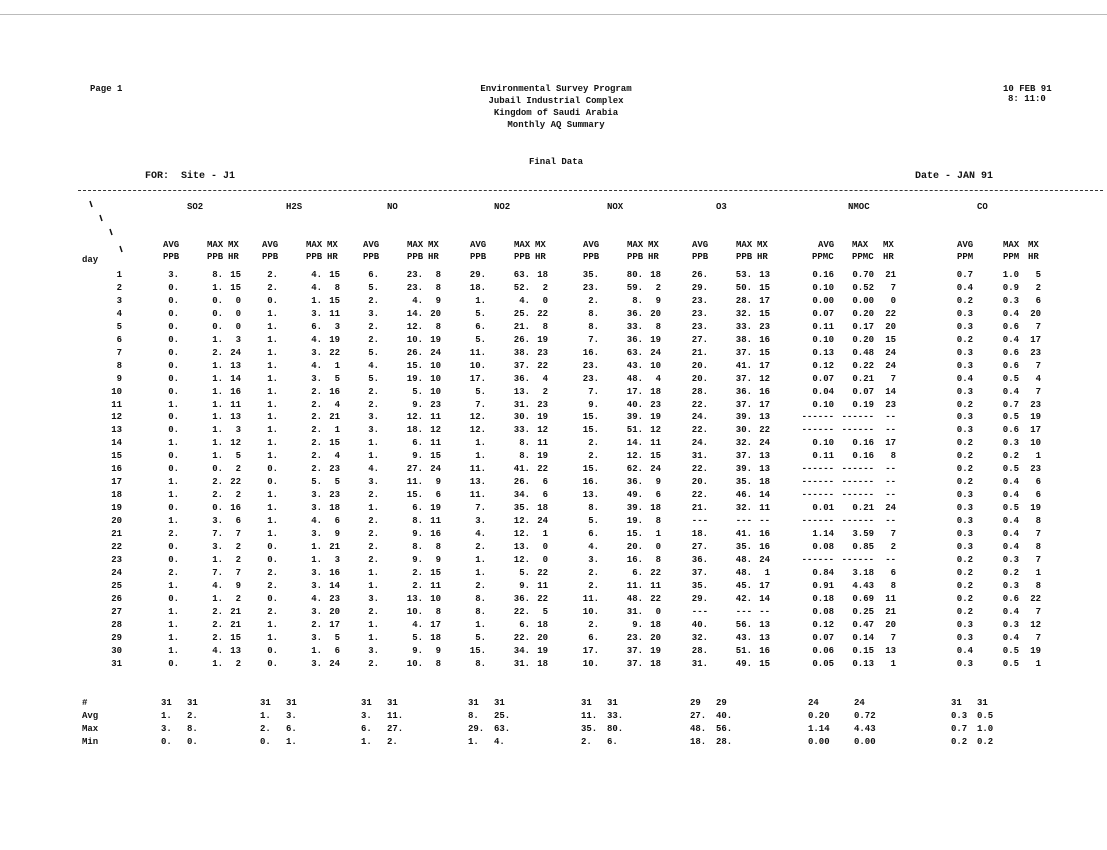 The height and width of the screenshot is (850, 1107). What do you see at coordinates (658, 521) in the screenshot?
I see `data-cell: 8` at bounding box center [658, 521].